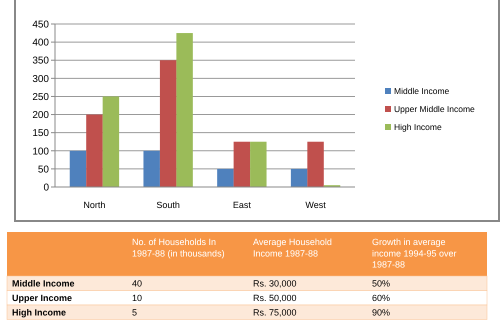 The image size is (501, 330). What do you see at coordinates (46, 188) in the screenshot?
I see `y-tick-label: 0` at bounding box center [46, 188].